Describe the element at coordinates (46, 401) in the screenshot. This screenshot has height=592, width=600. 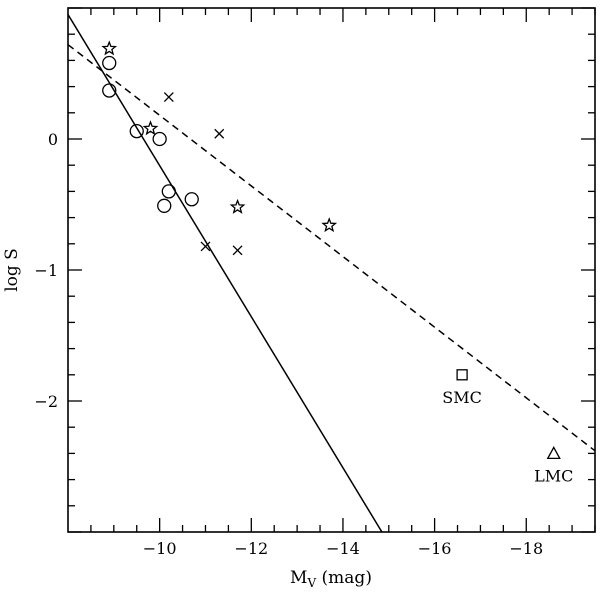
I see `y-tick-label: −2` at that location.